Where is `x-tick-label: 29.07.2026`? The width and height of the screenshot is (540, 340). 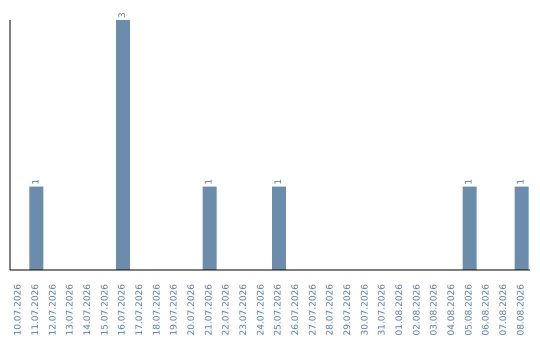
x-tick-label: 29.07.2026 is located at coordinates (348, 310).